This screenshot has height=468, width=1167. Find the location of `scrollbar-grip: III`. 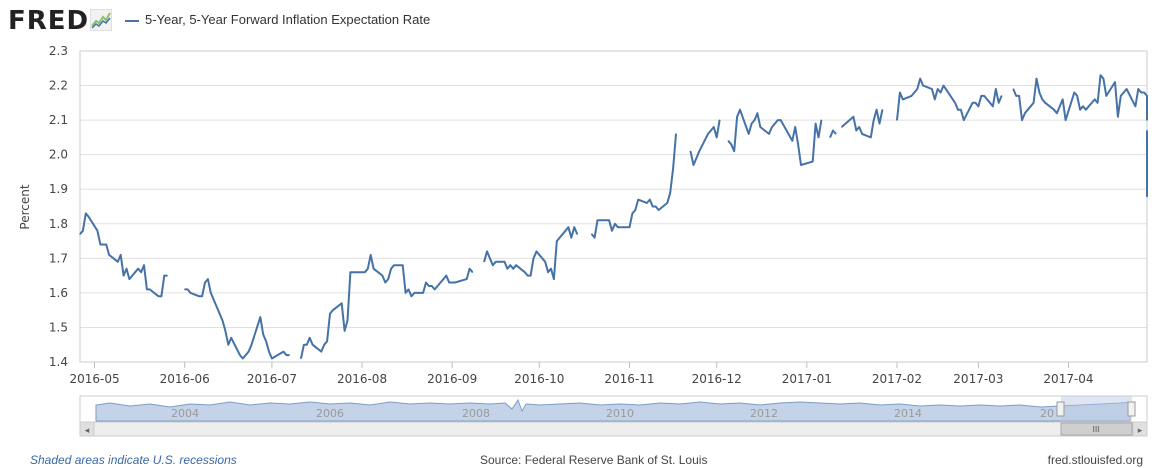

scrollbar-grip: III is located at coordinates (1095, 429).